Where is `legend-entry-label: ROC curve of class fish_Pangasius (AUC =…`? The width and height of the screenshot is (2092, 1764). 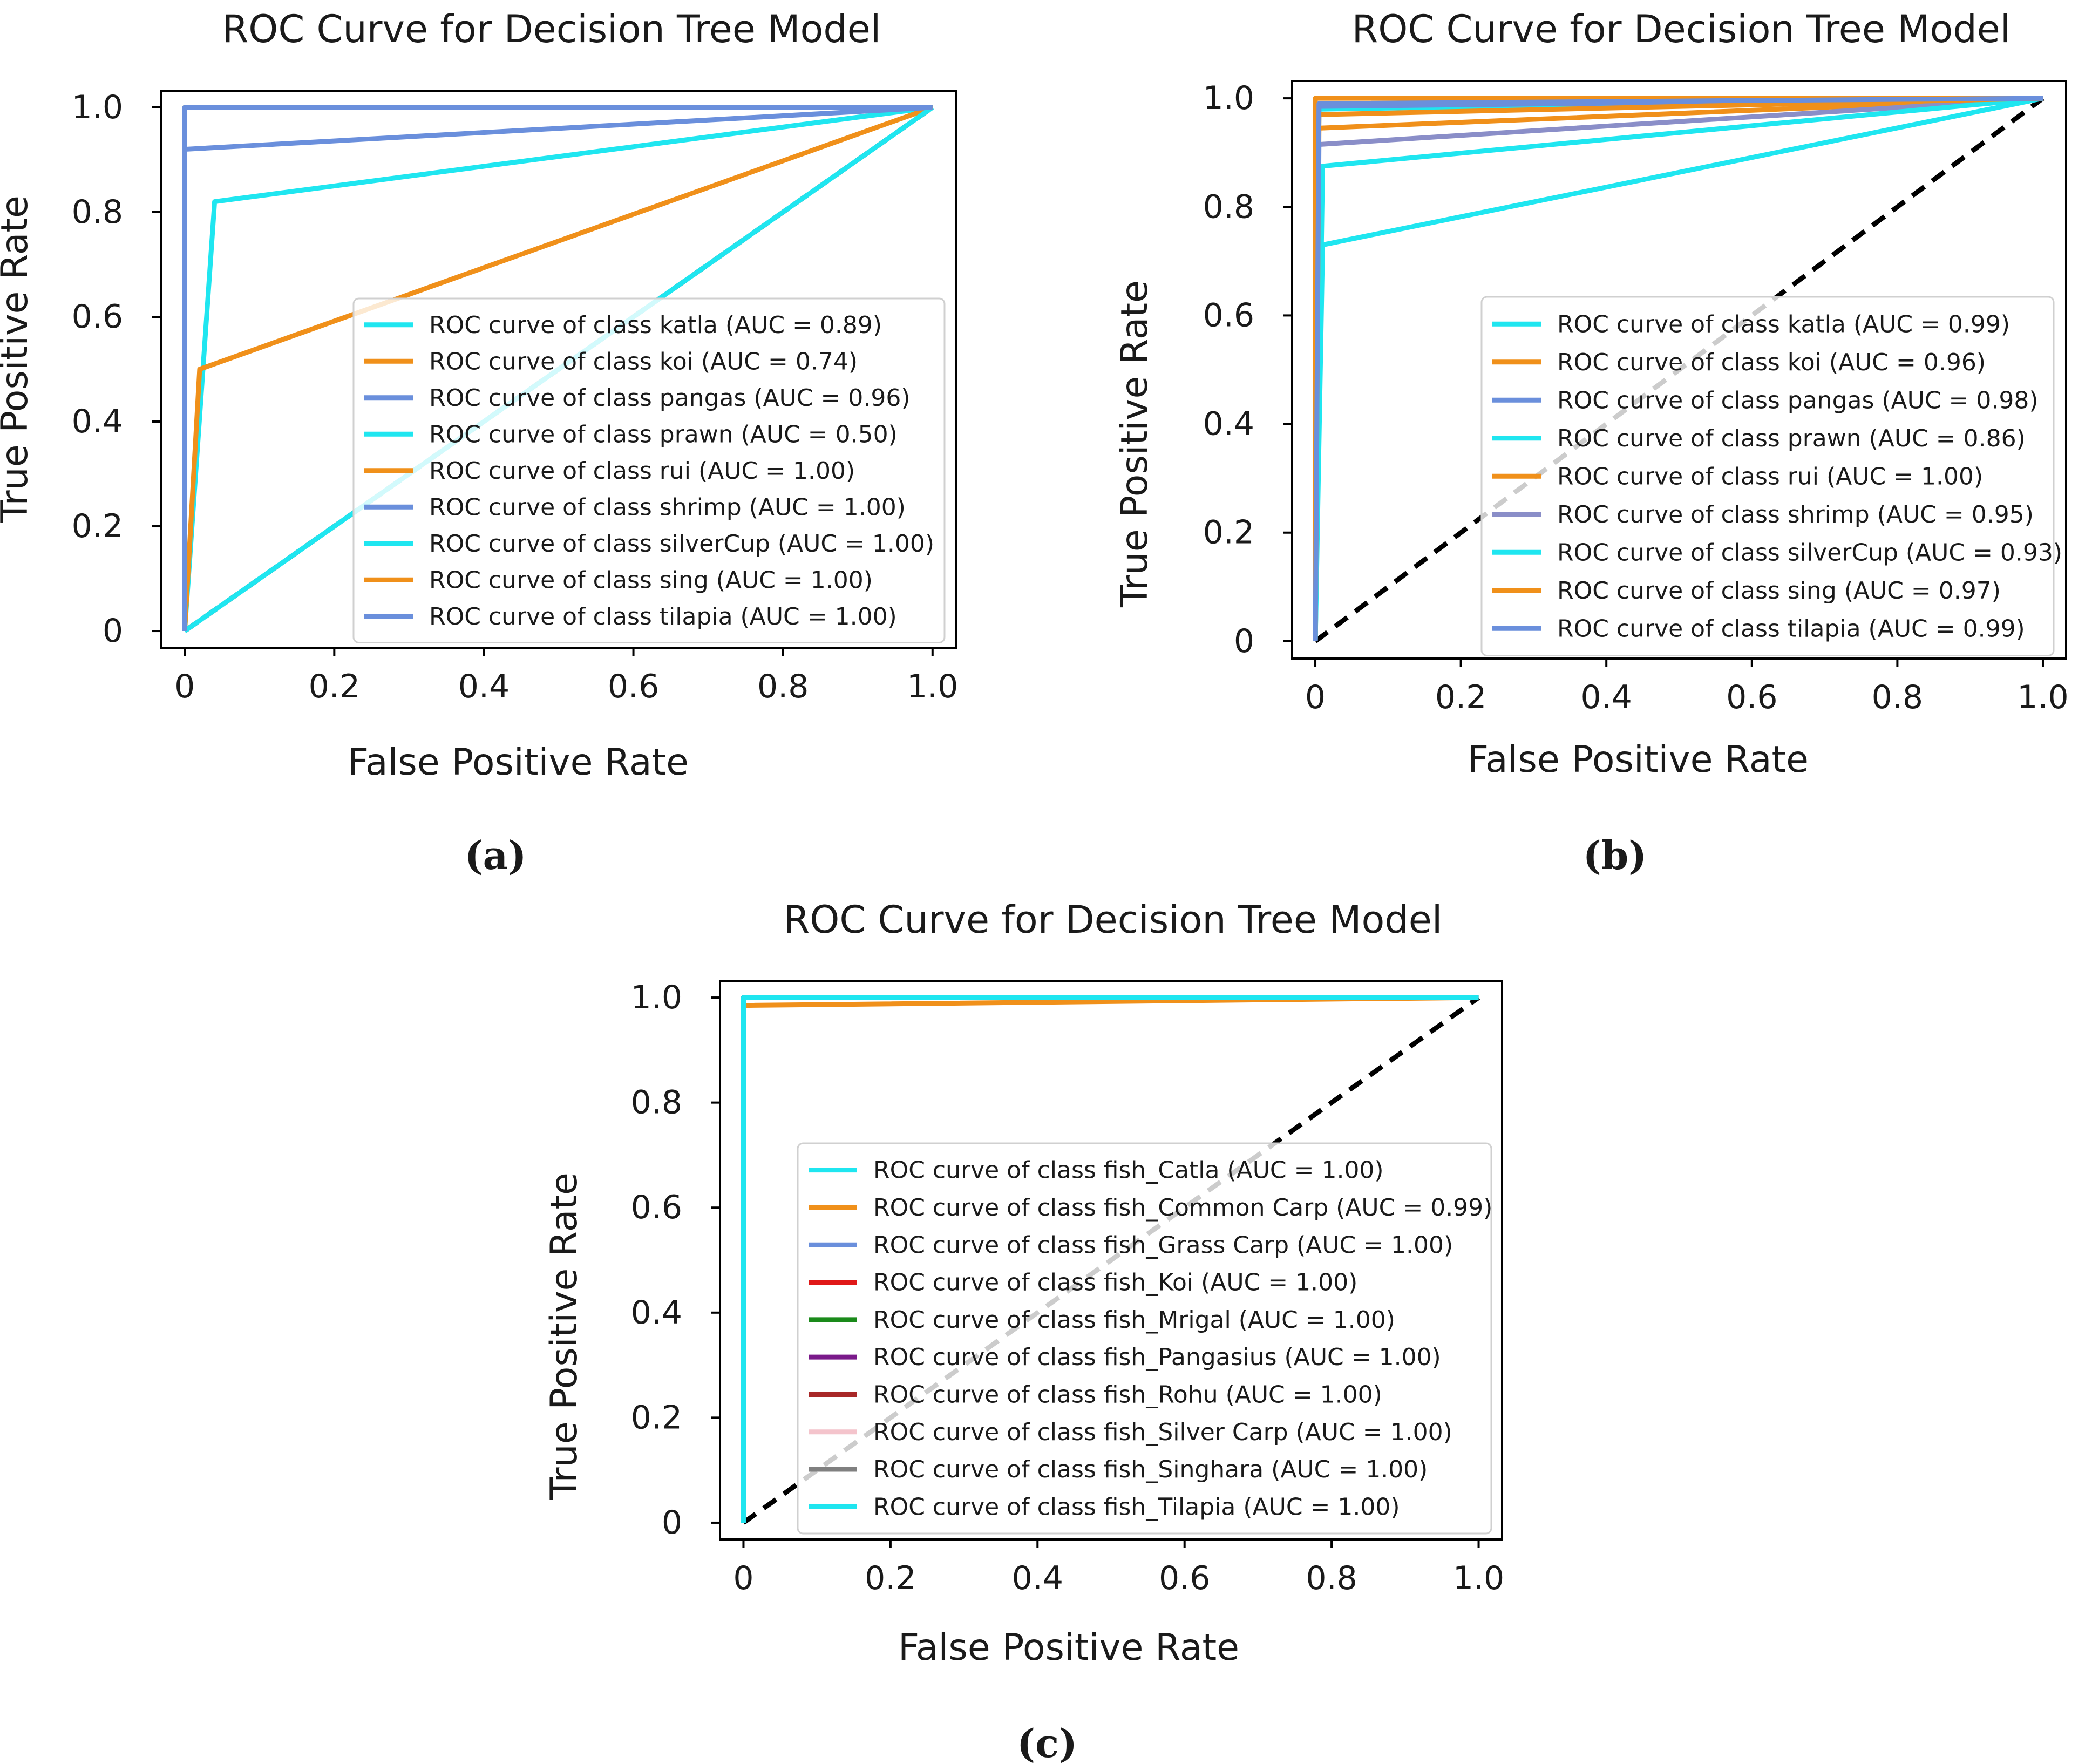 legend-entry-label: ROC curve of class fish_Pangasius (AUC =… is located at coordinates (1157, 1357).